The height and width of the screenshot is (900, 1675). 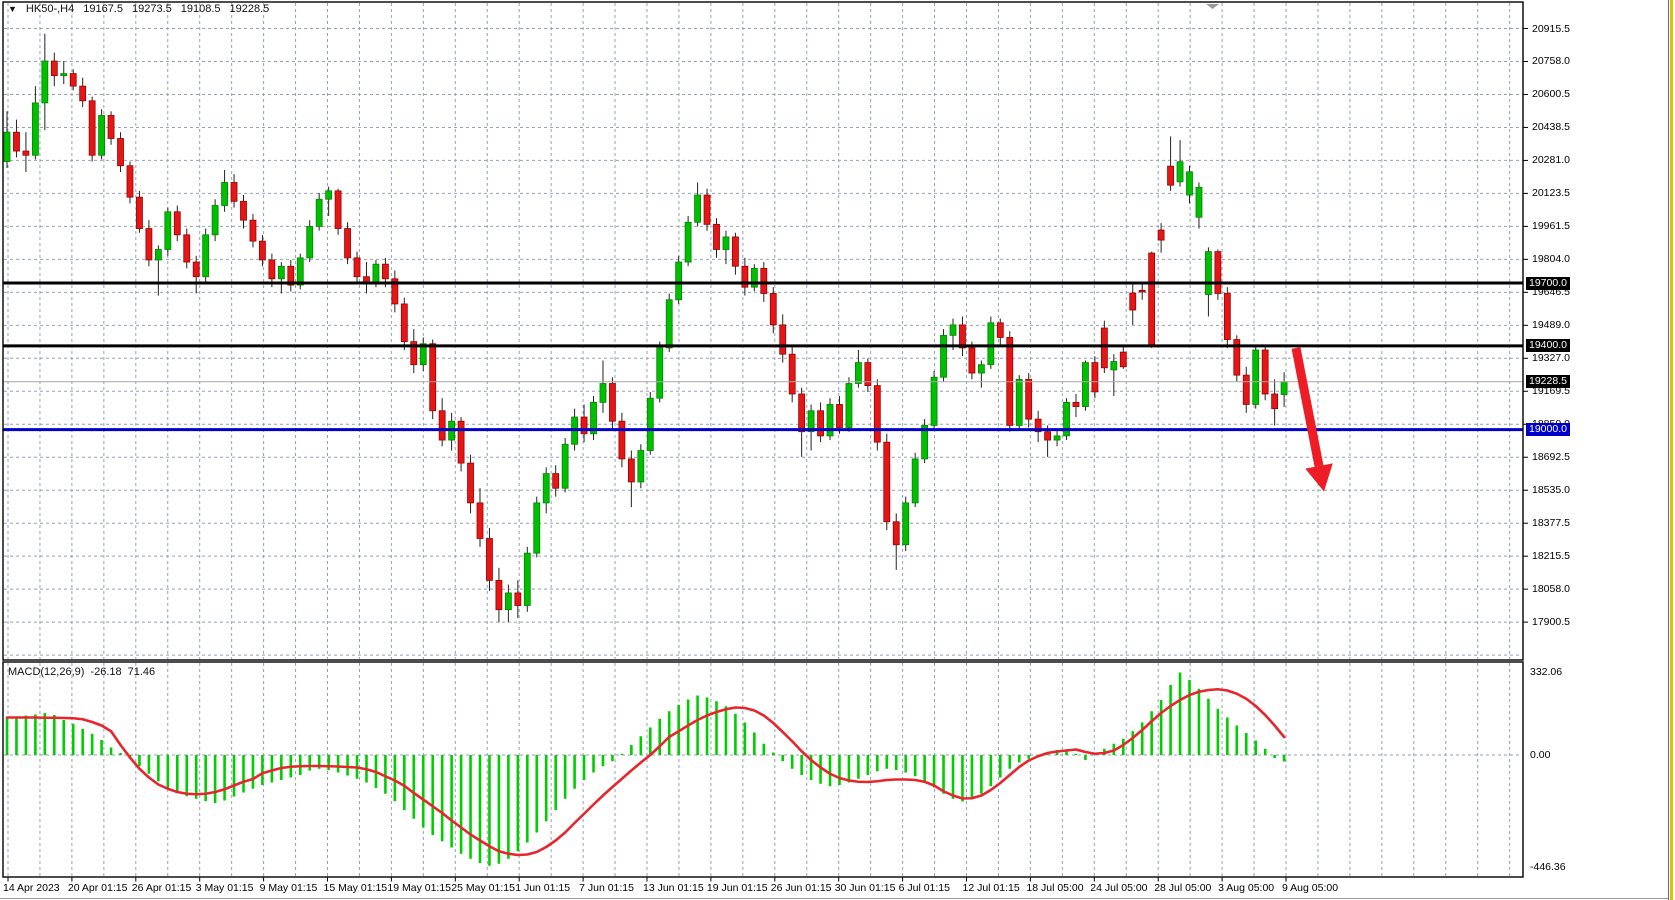 What do you see at coordinates (1548, 866) in the screenshot?
I see `macd-axis-label: -446.36` at bounding box center [1548, 866].